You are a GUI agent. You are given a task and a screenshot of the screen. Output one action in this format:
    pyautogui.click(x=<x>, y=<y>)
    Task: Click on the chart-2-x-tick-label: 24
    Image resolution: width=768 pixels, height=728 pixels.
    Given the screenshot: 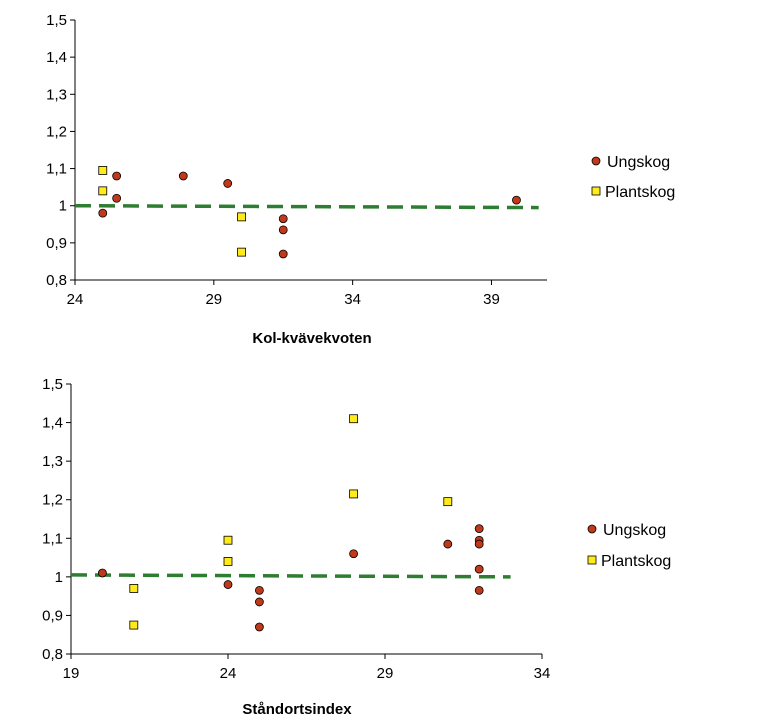 What is the action you would take?
    pyautogui.click(x=228, y=673)
    